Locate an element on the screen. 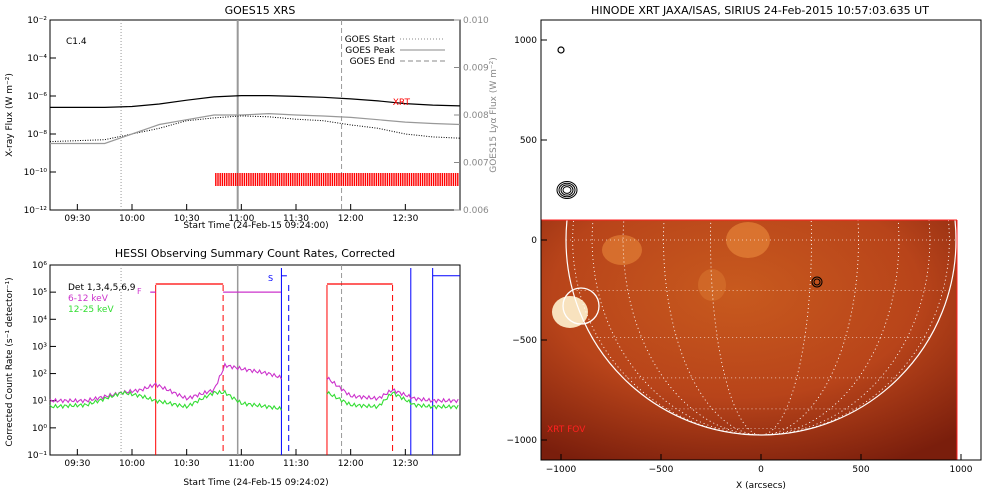 The image size is (1000, 500). hessi-ytick-label: 10³ is located at coordinates (39, 347).